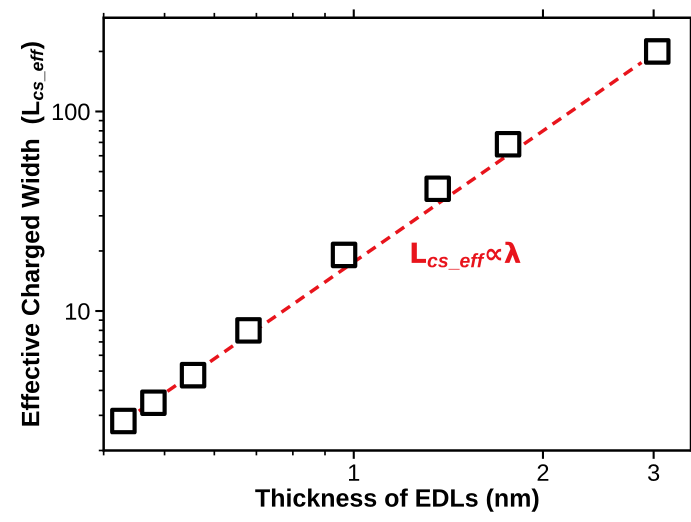 The width and height of the screenshot is (691, 522). What do you see at coordinates (354, 472) in the screenshot?
I see `x-tick-label: 1` at bounding box center [354, 472].